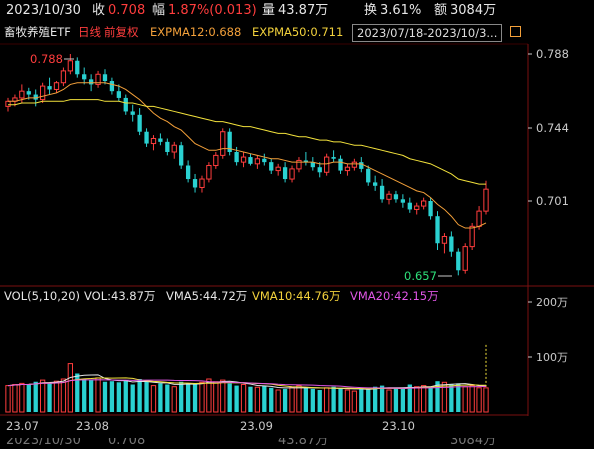  I want to click on price-tick-1: 0.744, so click(552, 128).